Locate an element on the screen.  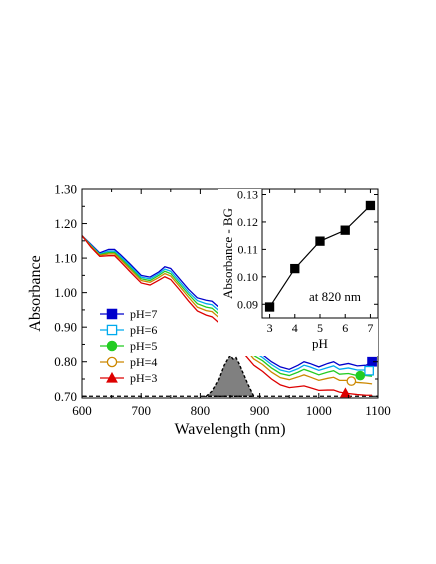
y-tick-label: 1.10 is located at coordinates (65, 258).